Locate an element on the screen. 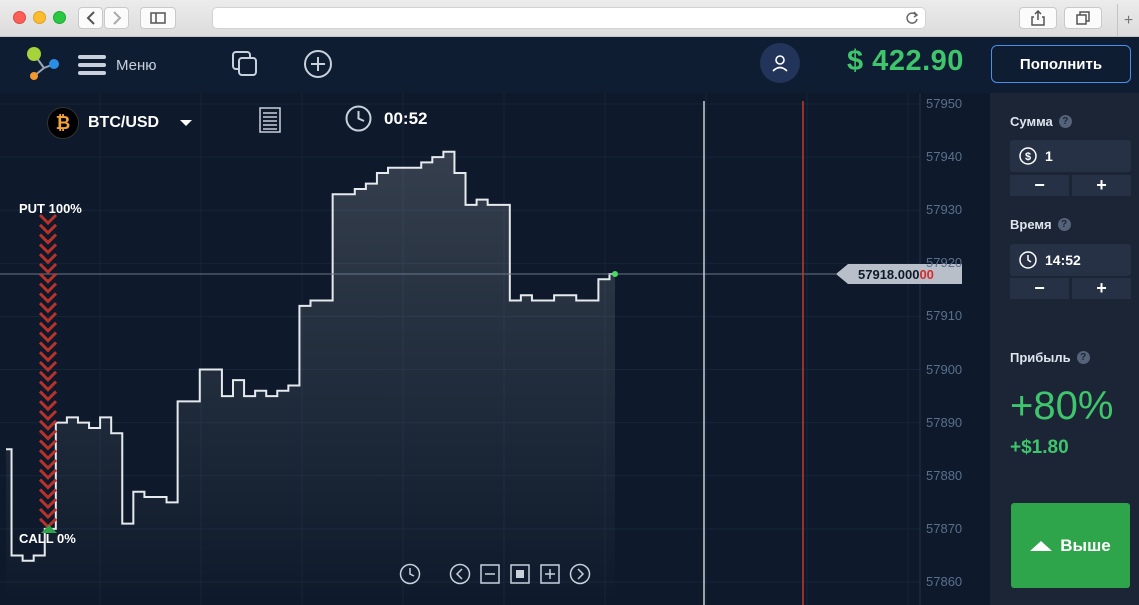  tabs-button is located at coordinates (1083, 18).